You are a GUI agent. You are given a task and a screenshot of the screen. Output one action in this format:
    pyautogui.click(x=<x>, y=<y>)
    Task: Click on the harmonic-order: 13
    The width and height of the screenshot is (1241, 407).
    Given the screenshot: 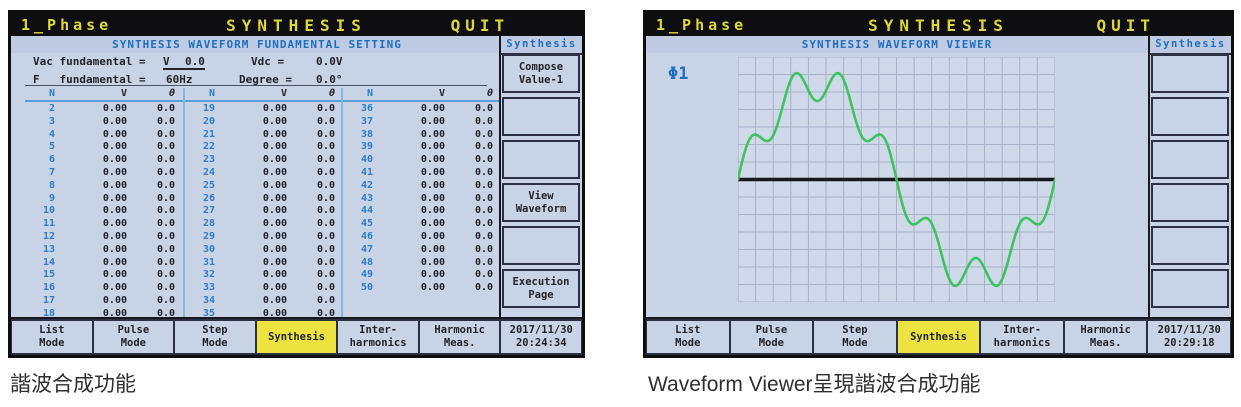 What is the action you would take?
    pyautogui.click(x=48, y=249)
    